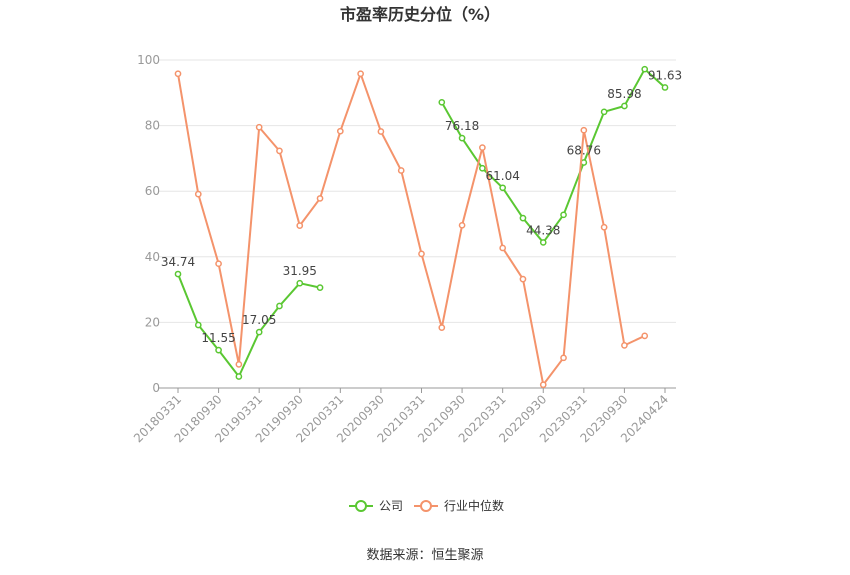 Image resolution: width=850 pixels, height=575 pixels. Describe the element at coordinates (152, 126) in the screenshot. I see `y-tick-label: 80` at that location.